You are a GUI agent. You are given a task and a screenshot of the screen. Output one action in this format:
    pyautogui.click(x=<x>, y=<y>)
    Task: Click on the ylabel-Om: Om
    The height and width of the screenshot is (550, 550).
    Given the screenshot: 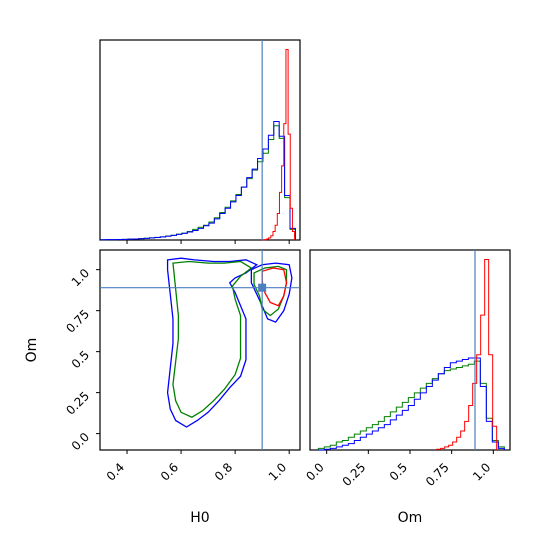 What is the action you would take?
    pyautogui.click(x=32, y=350)
    